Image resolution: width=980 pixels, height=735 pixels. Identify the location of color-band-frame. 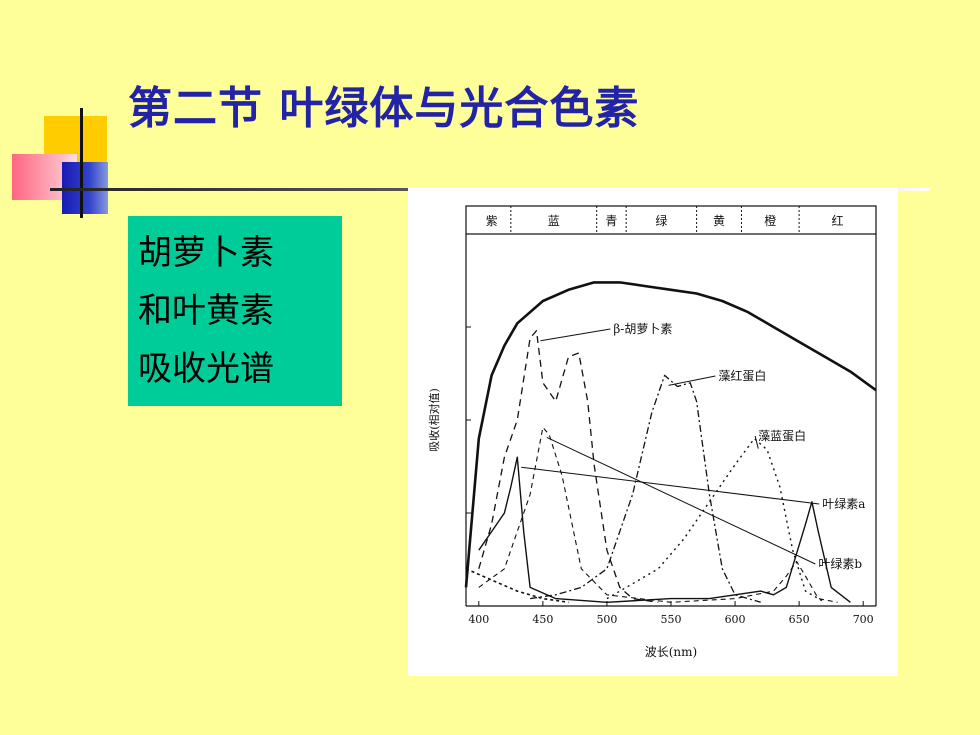
(671, 220).